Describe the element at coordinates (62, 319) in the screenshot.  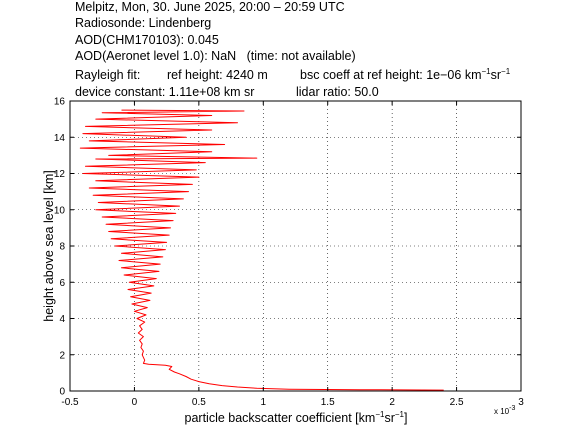
I see `y-tick-label: 4` at that location.